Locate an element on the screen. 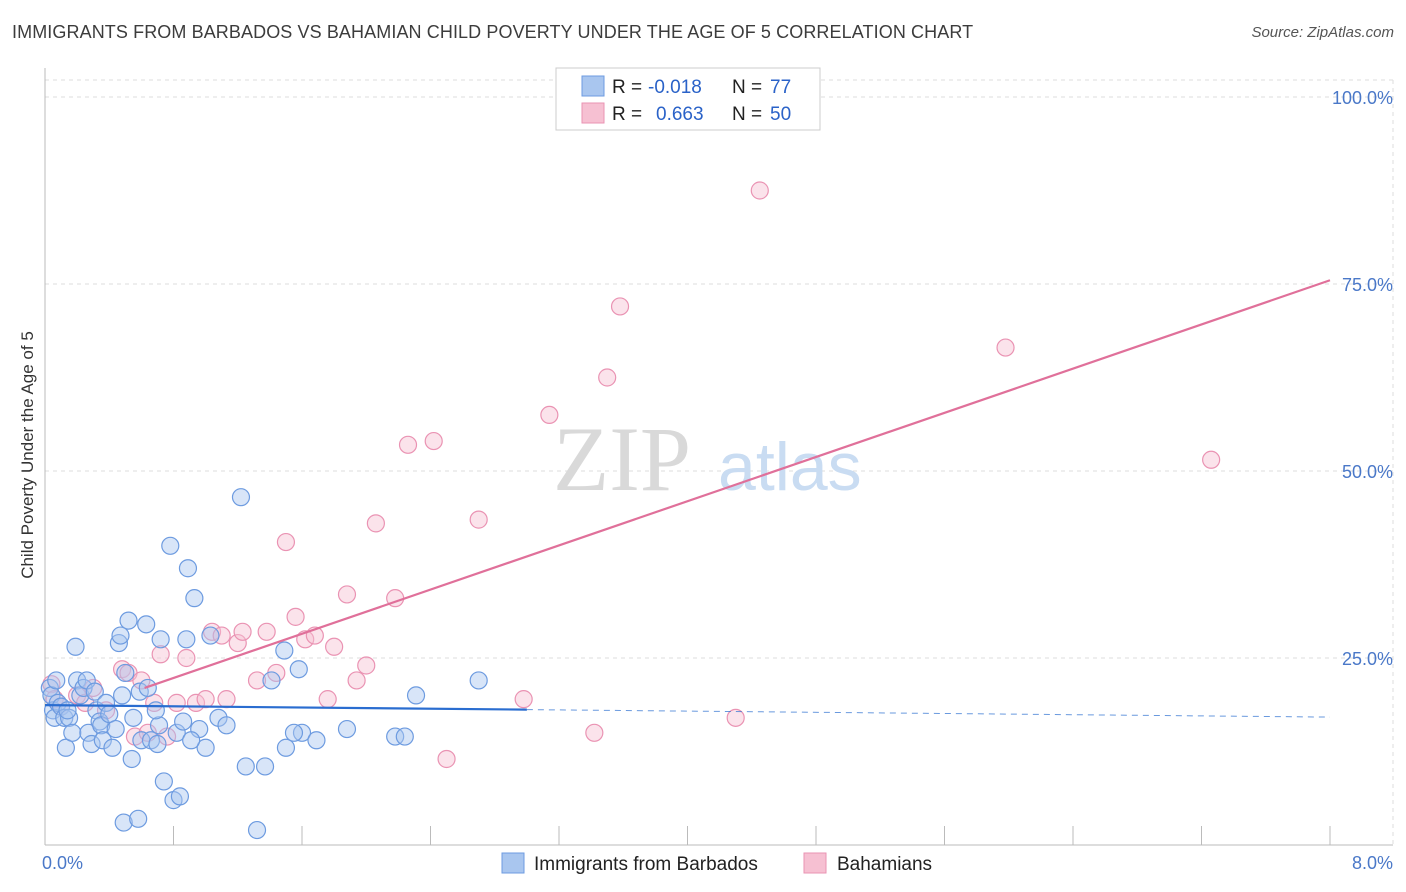 This screenshot has width=1406, height=892. y-tick-label-75: 75.0% is located at coordinates (1367, 285).